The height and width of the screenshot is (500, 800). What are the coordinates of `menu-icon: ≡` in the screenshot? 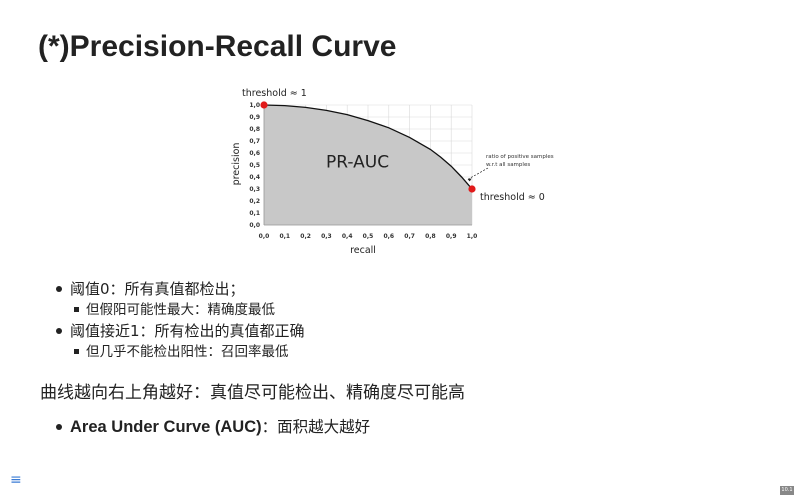 It's located at (16, 480).